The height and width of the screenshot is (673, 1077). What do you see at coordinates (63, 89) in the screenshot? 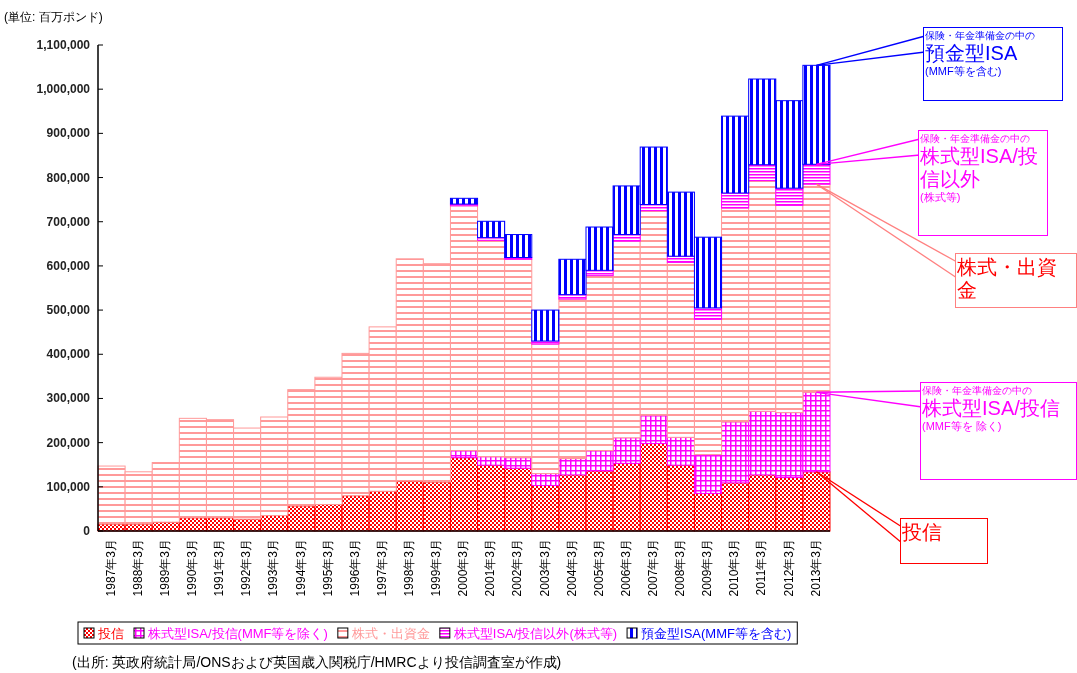
I see `y-tick-label: 1,000,000` at bounding box center [63, 89].